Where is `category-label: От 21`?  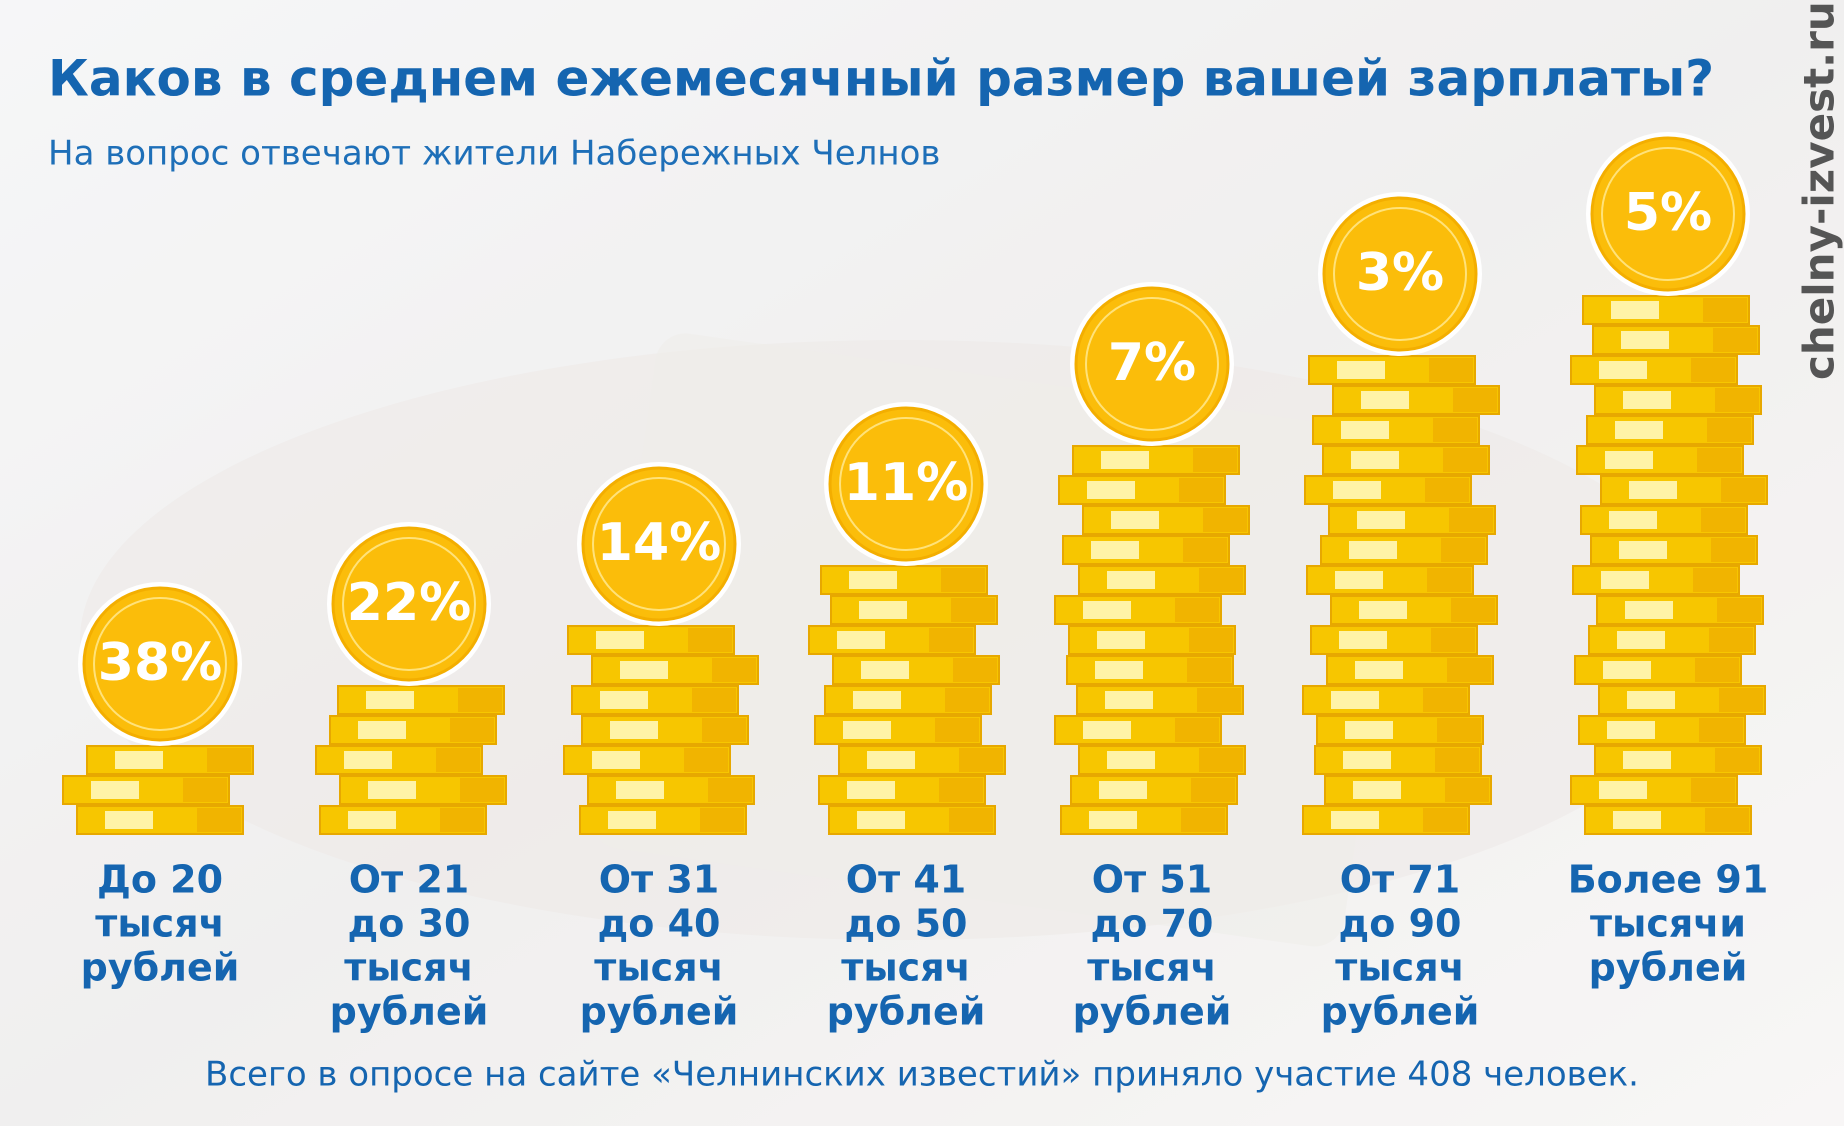
category-label: От 21 is located at coordinates (409, 880).